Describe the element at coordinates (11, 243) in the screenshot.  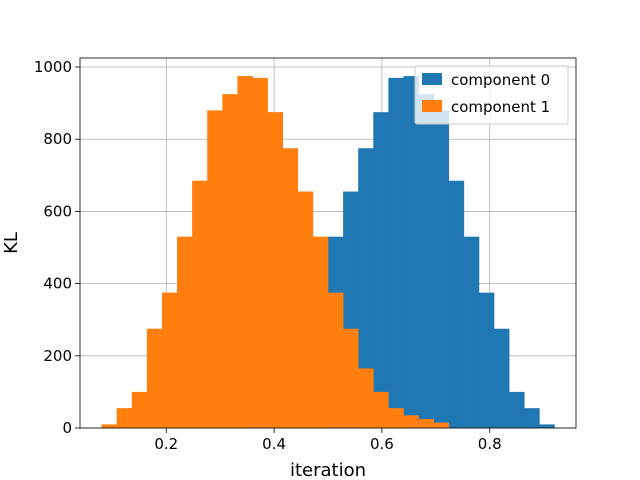
I see `y-axis-title: KL` at that location.